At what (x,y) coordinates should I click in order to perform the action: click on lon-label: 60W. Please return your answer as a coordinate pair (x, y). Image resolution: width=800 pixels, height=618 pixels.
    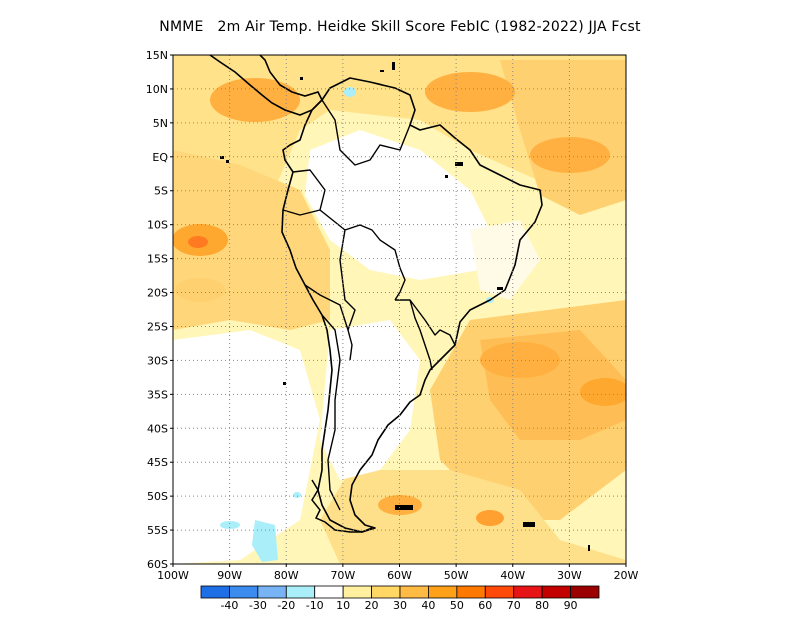
    Looking at the image, I should click on (399, 575).